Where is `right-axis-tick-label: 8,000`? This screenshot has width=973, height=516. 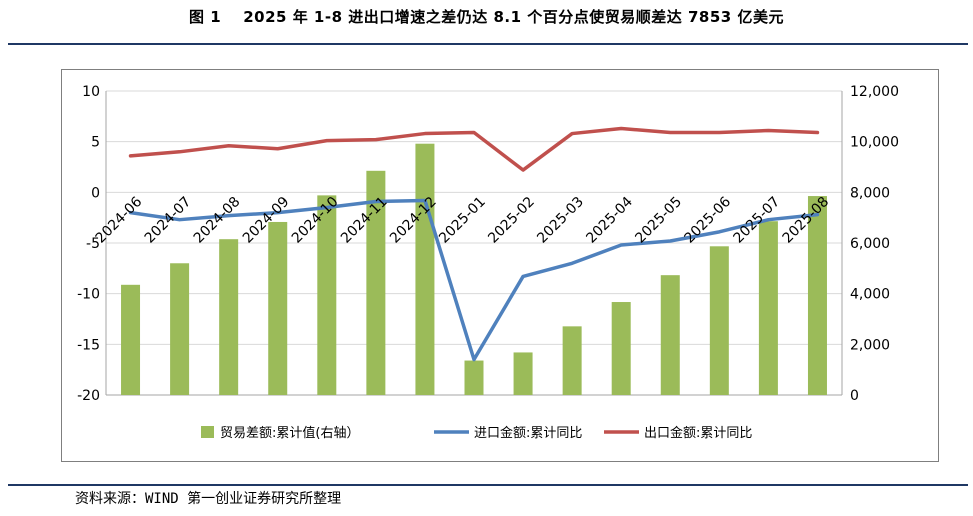
right-axis-tick-label: 8,000 is located at coordinates (870, 193).